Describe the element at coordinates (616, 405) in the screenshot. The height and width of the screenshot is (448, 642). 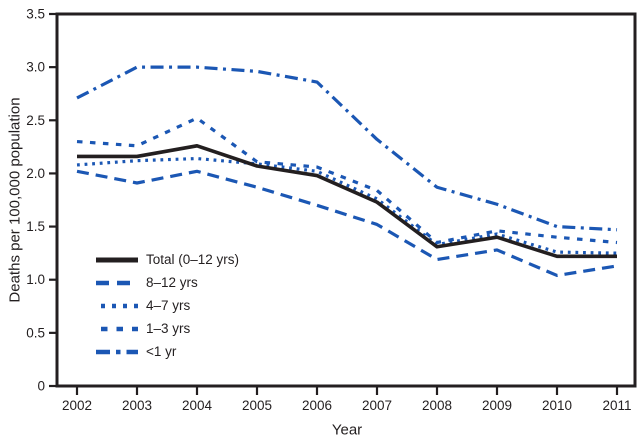
I see `x-tick-label: 2011` at that location.